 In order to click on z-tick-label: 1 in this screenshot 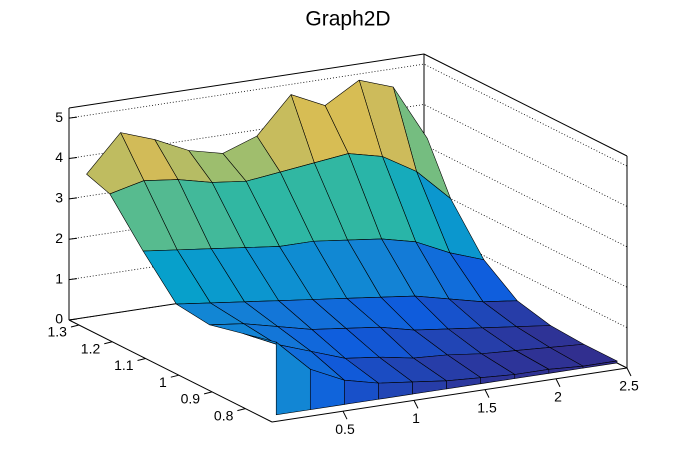, I will do `click(59, 278)`.